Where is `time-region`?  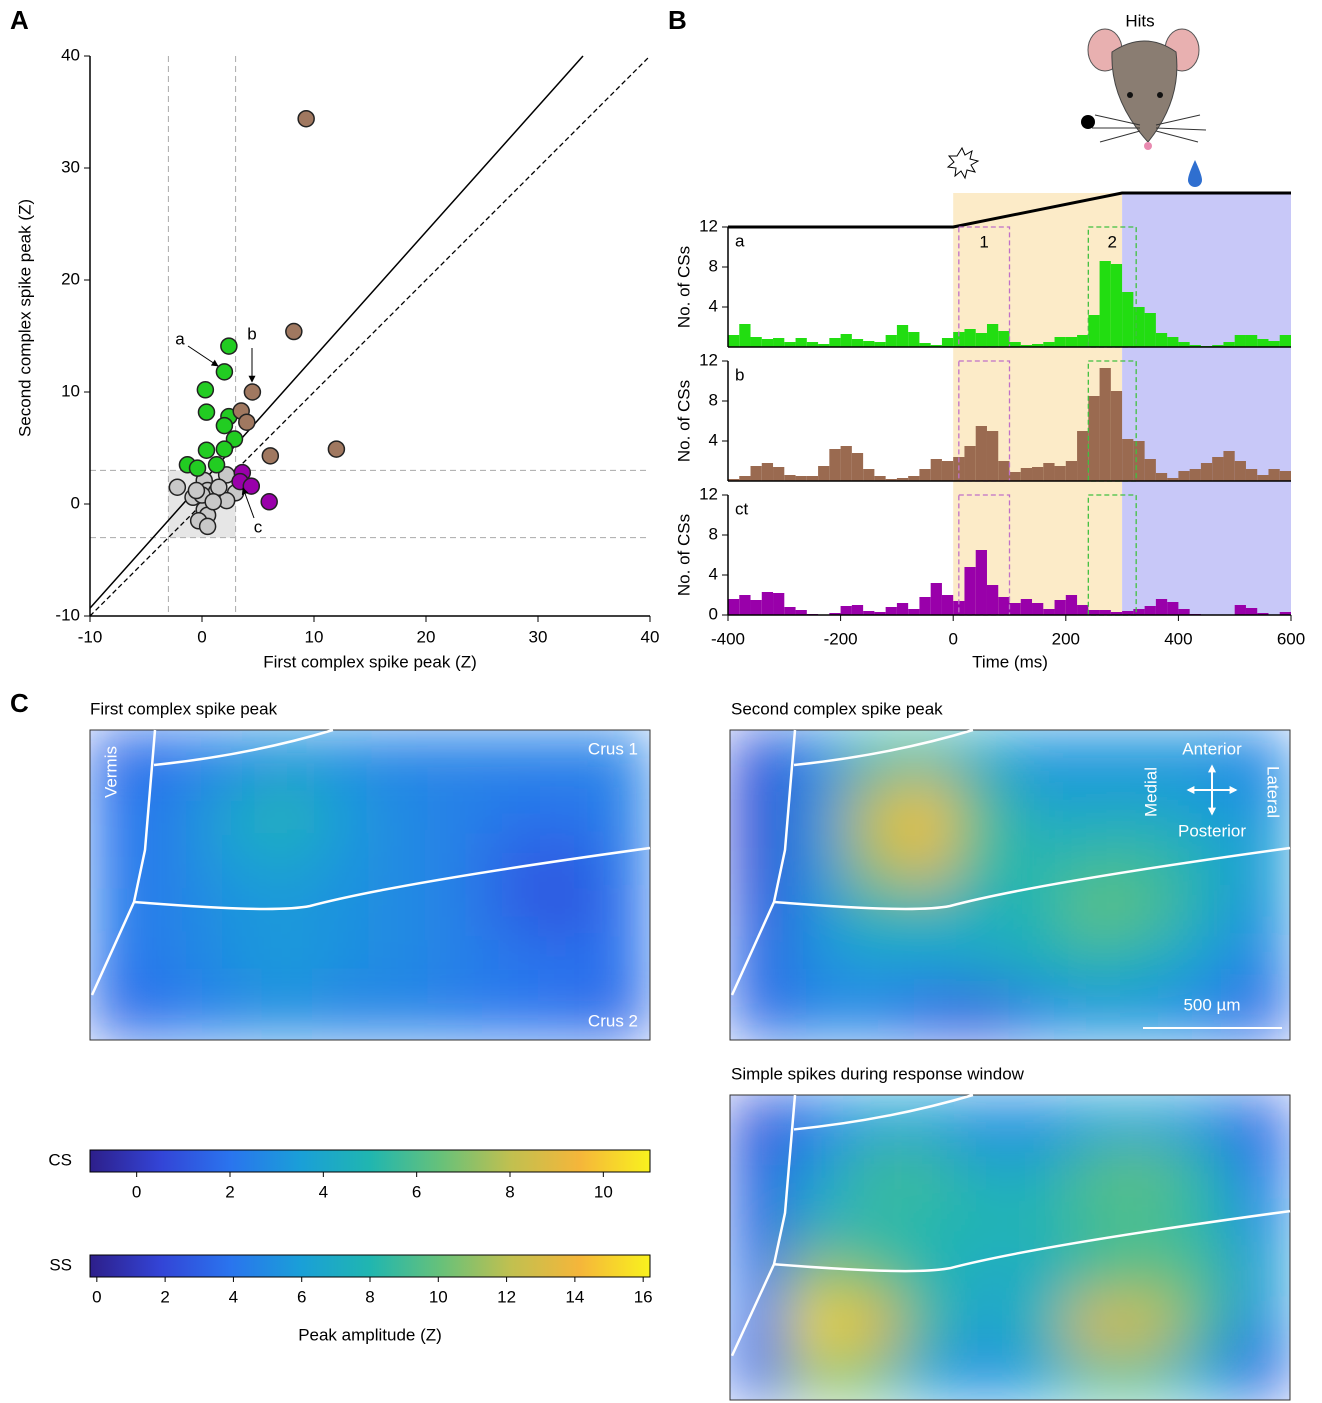
time-region is located at coordinates (1206, 404).